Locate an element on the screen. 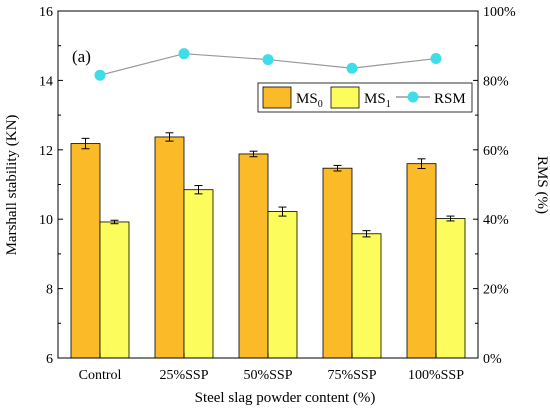 The image size is (550, 415). x-tick-label-1: 25%SSP is located at coordinates (183, 375).